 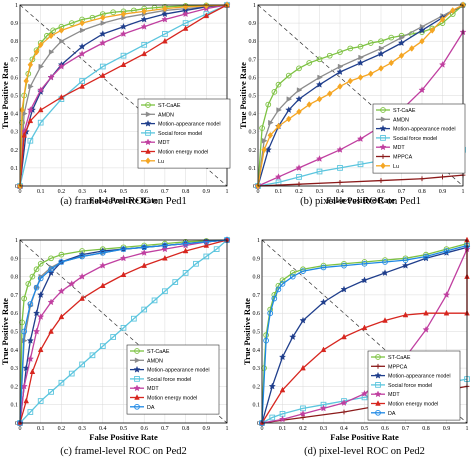 I want to click on legend-label: Lu, so click(x=396, y=167).